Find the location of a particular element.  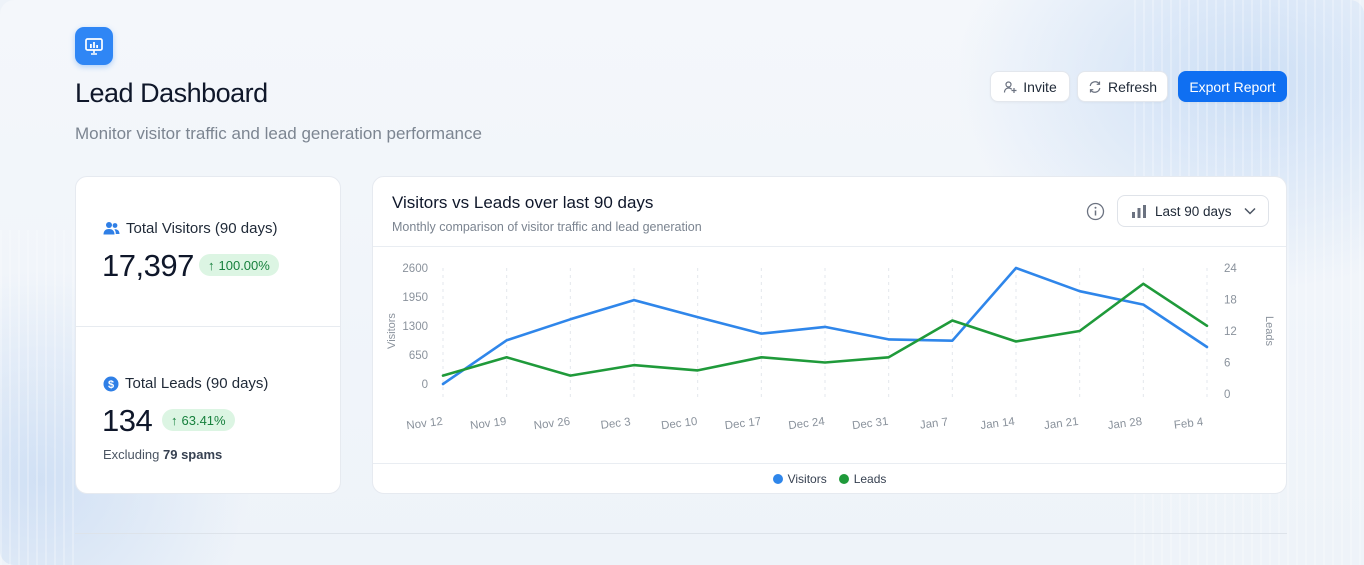

refresh-icon is located at coordinates (1095, 86).